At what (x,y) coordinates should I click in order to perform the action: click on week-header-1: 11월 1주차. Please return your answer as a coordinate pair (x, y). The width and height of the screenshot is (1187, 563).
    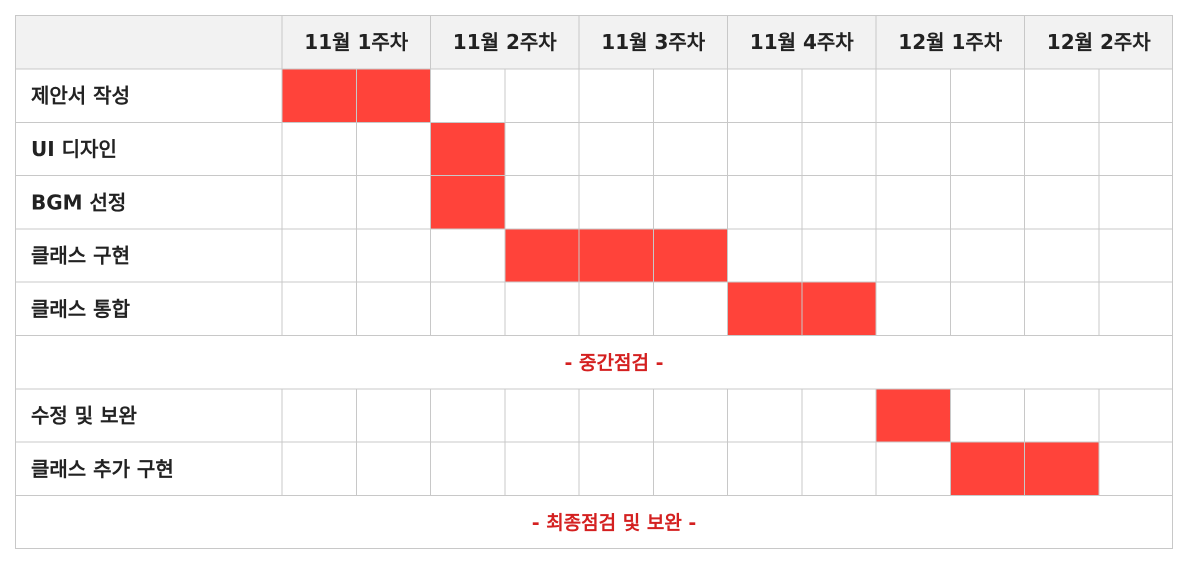
    Looking at the image, I should click on (356, 42).